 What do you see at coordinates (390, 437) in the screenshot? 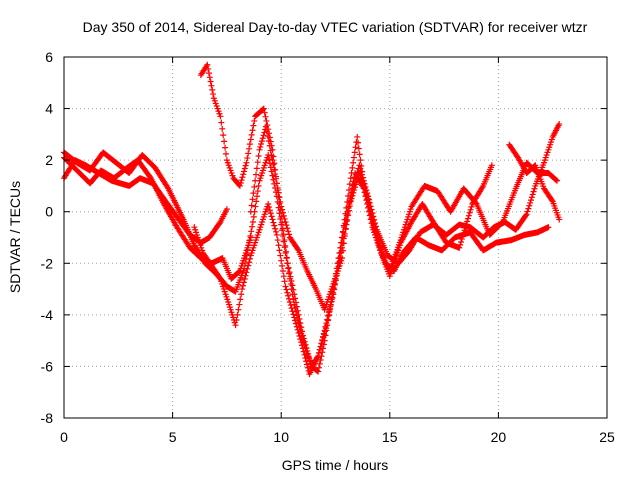
I see `x-tick-label: 15` at bounding box center [390, 437].